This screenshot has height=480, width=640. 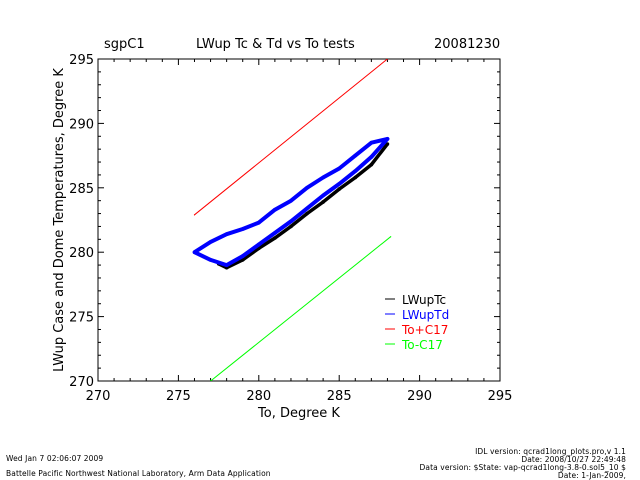 I want to click on y-tick-label: 275, so click(x=81, y=318).